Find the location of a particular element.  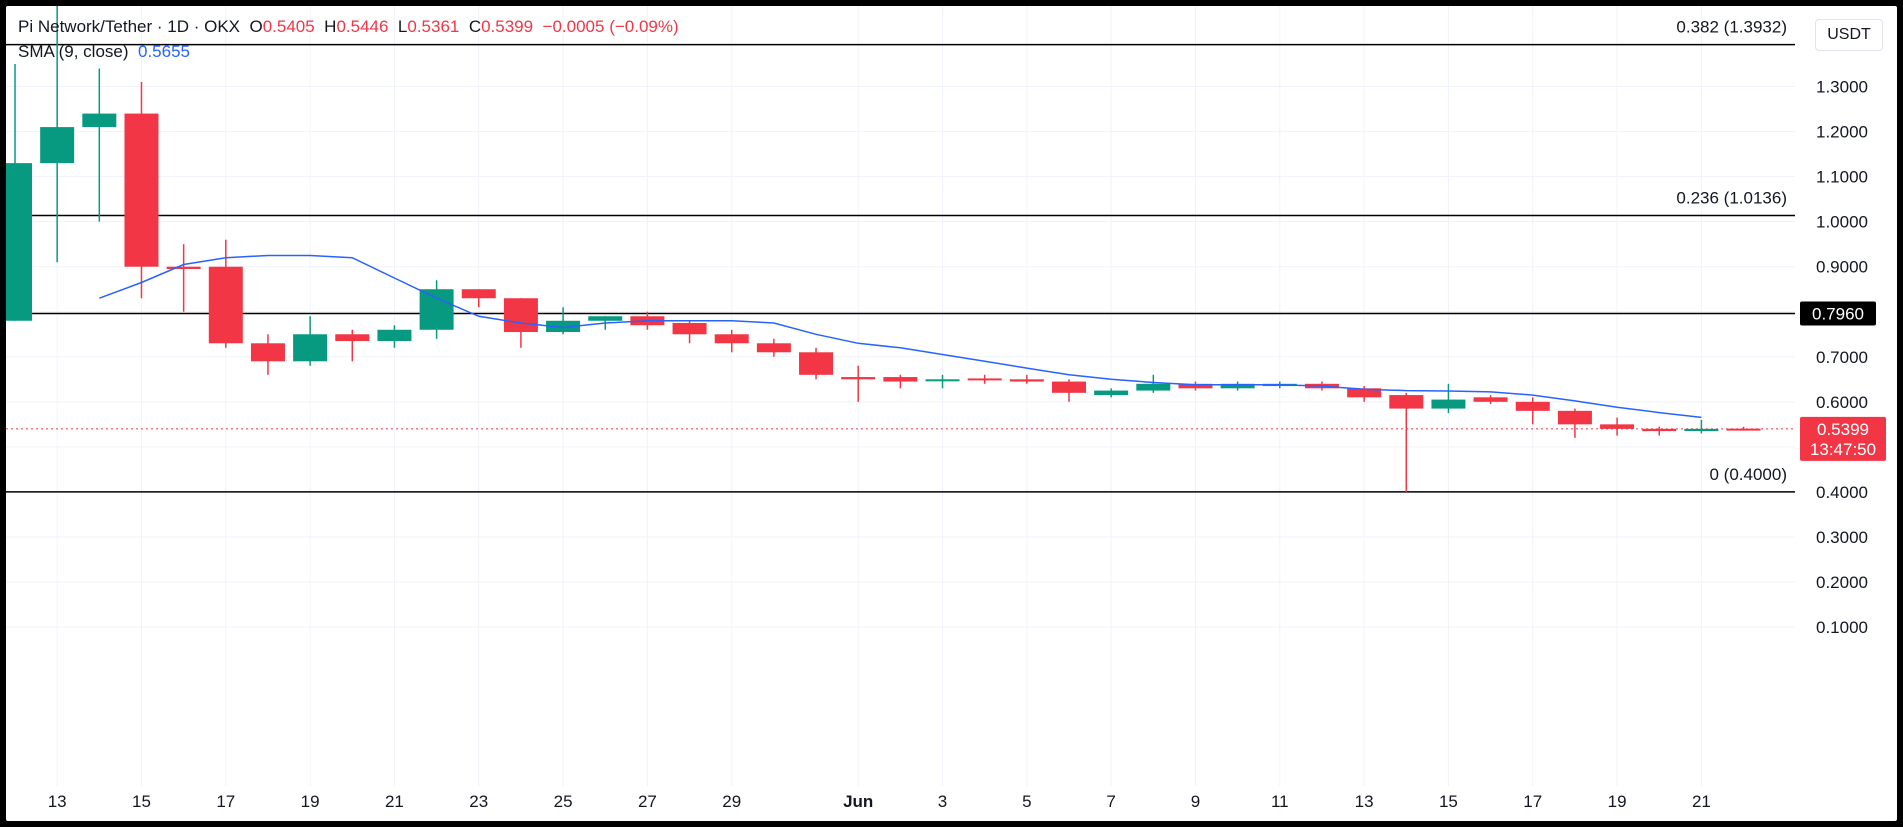

x-tick-label: 11 is located at coordinates (1280, 801).